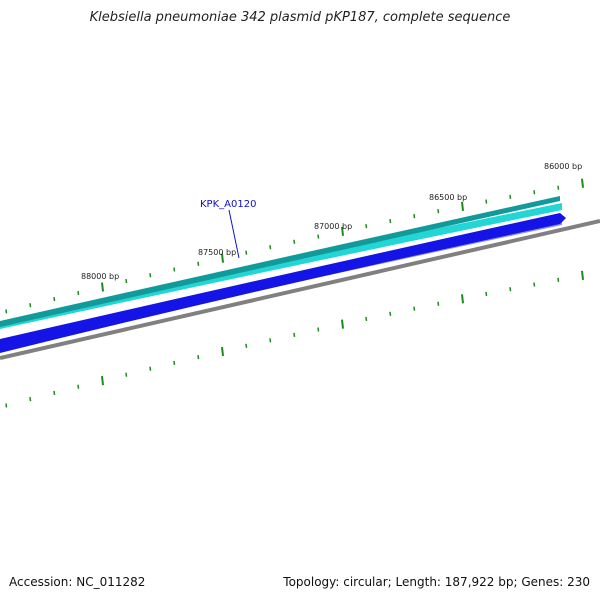  Describe the element at coordinates (228, 204) in the screenshot. I see `gene-label-kpk-a0120: KPK_A0120` at that location.